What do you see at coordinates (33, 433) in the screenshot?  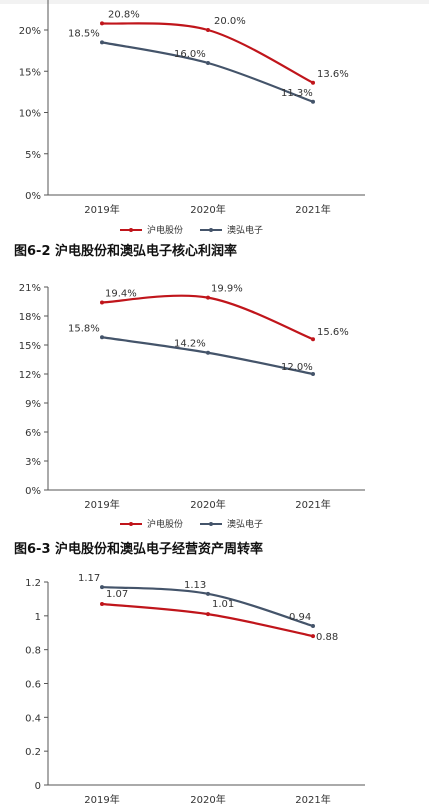 I see `y-tick-label: 6%` at bounding box center [33, 433].